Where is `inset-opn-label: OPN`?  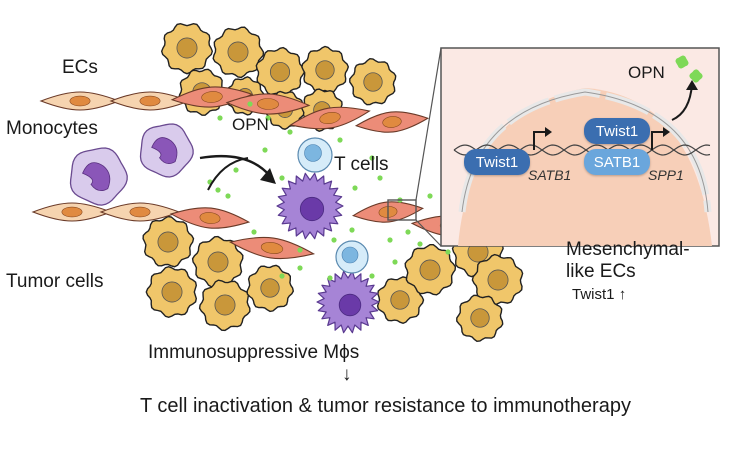 inset-opn-label: OPN is located at coordinates (646, 72).